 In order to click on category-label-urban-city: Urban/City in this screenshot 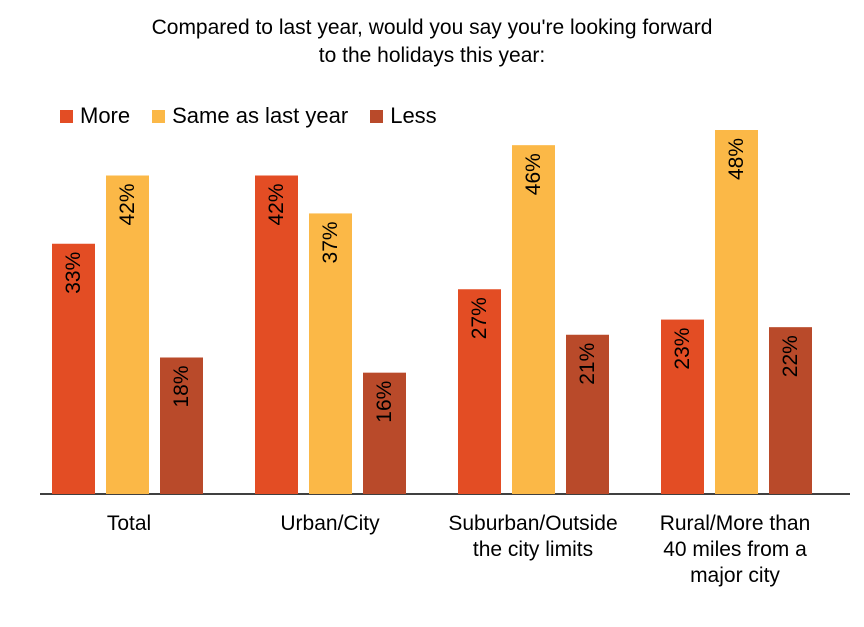, I will do `click(330, 523)`.